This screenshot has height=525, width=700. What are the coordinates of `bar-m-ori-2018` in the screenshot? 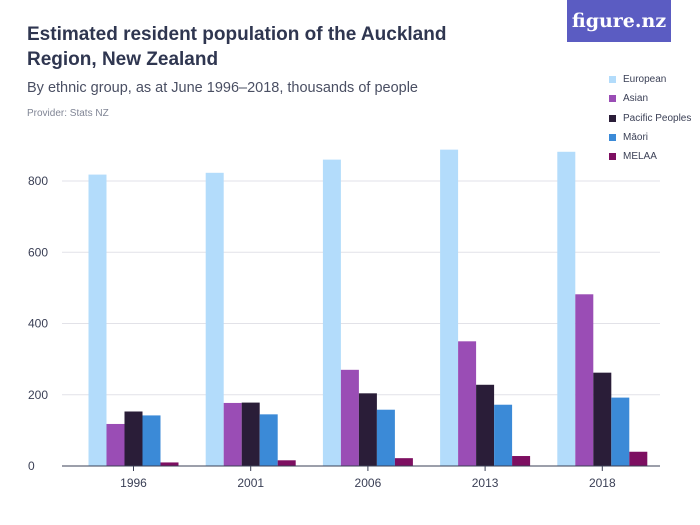 It's located at (620, 431).